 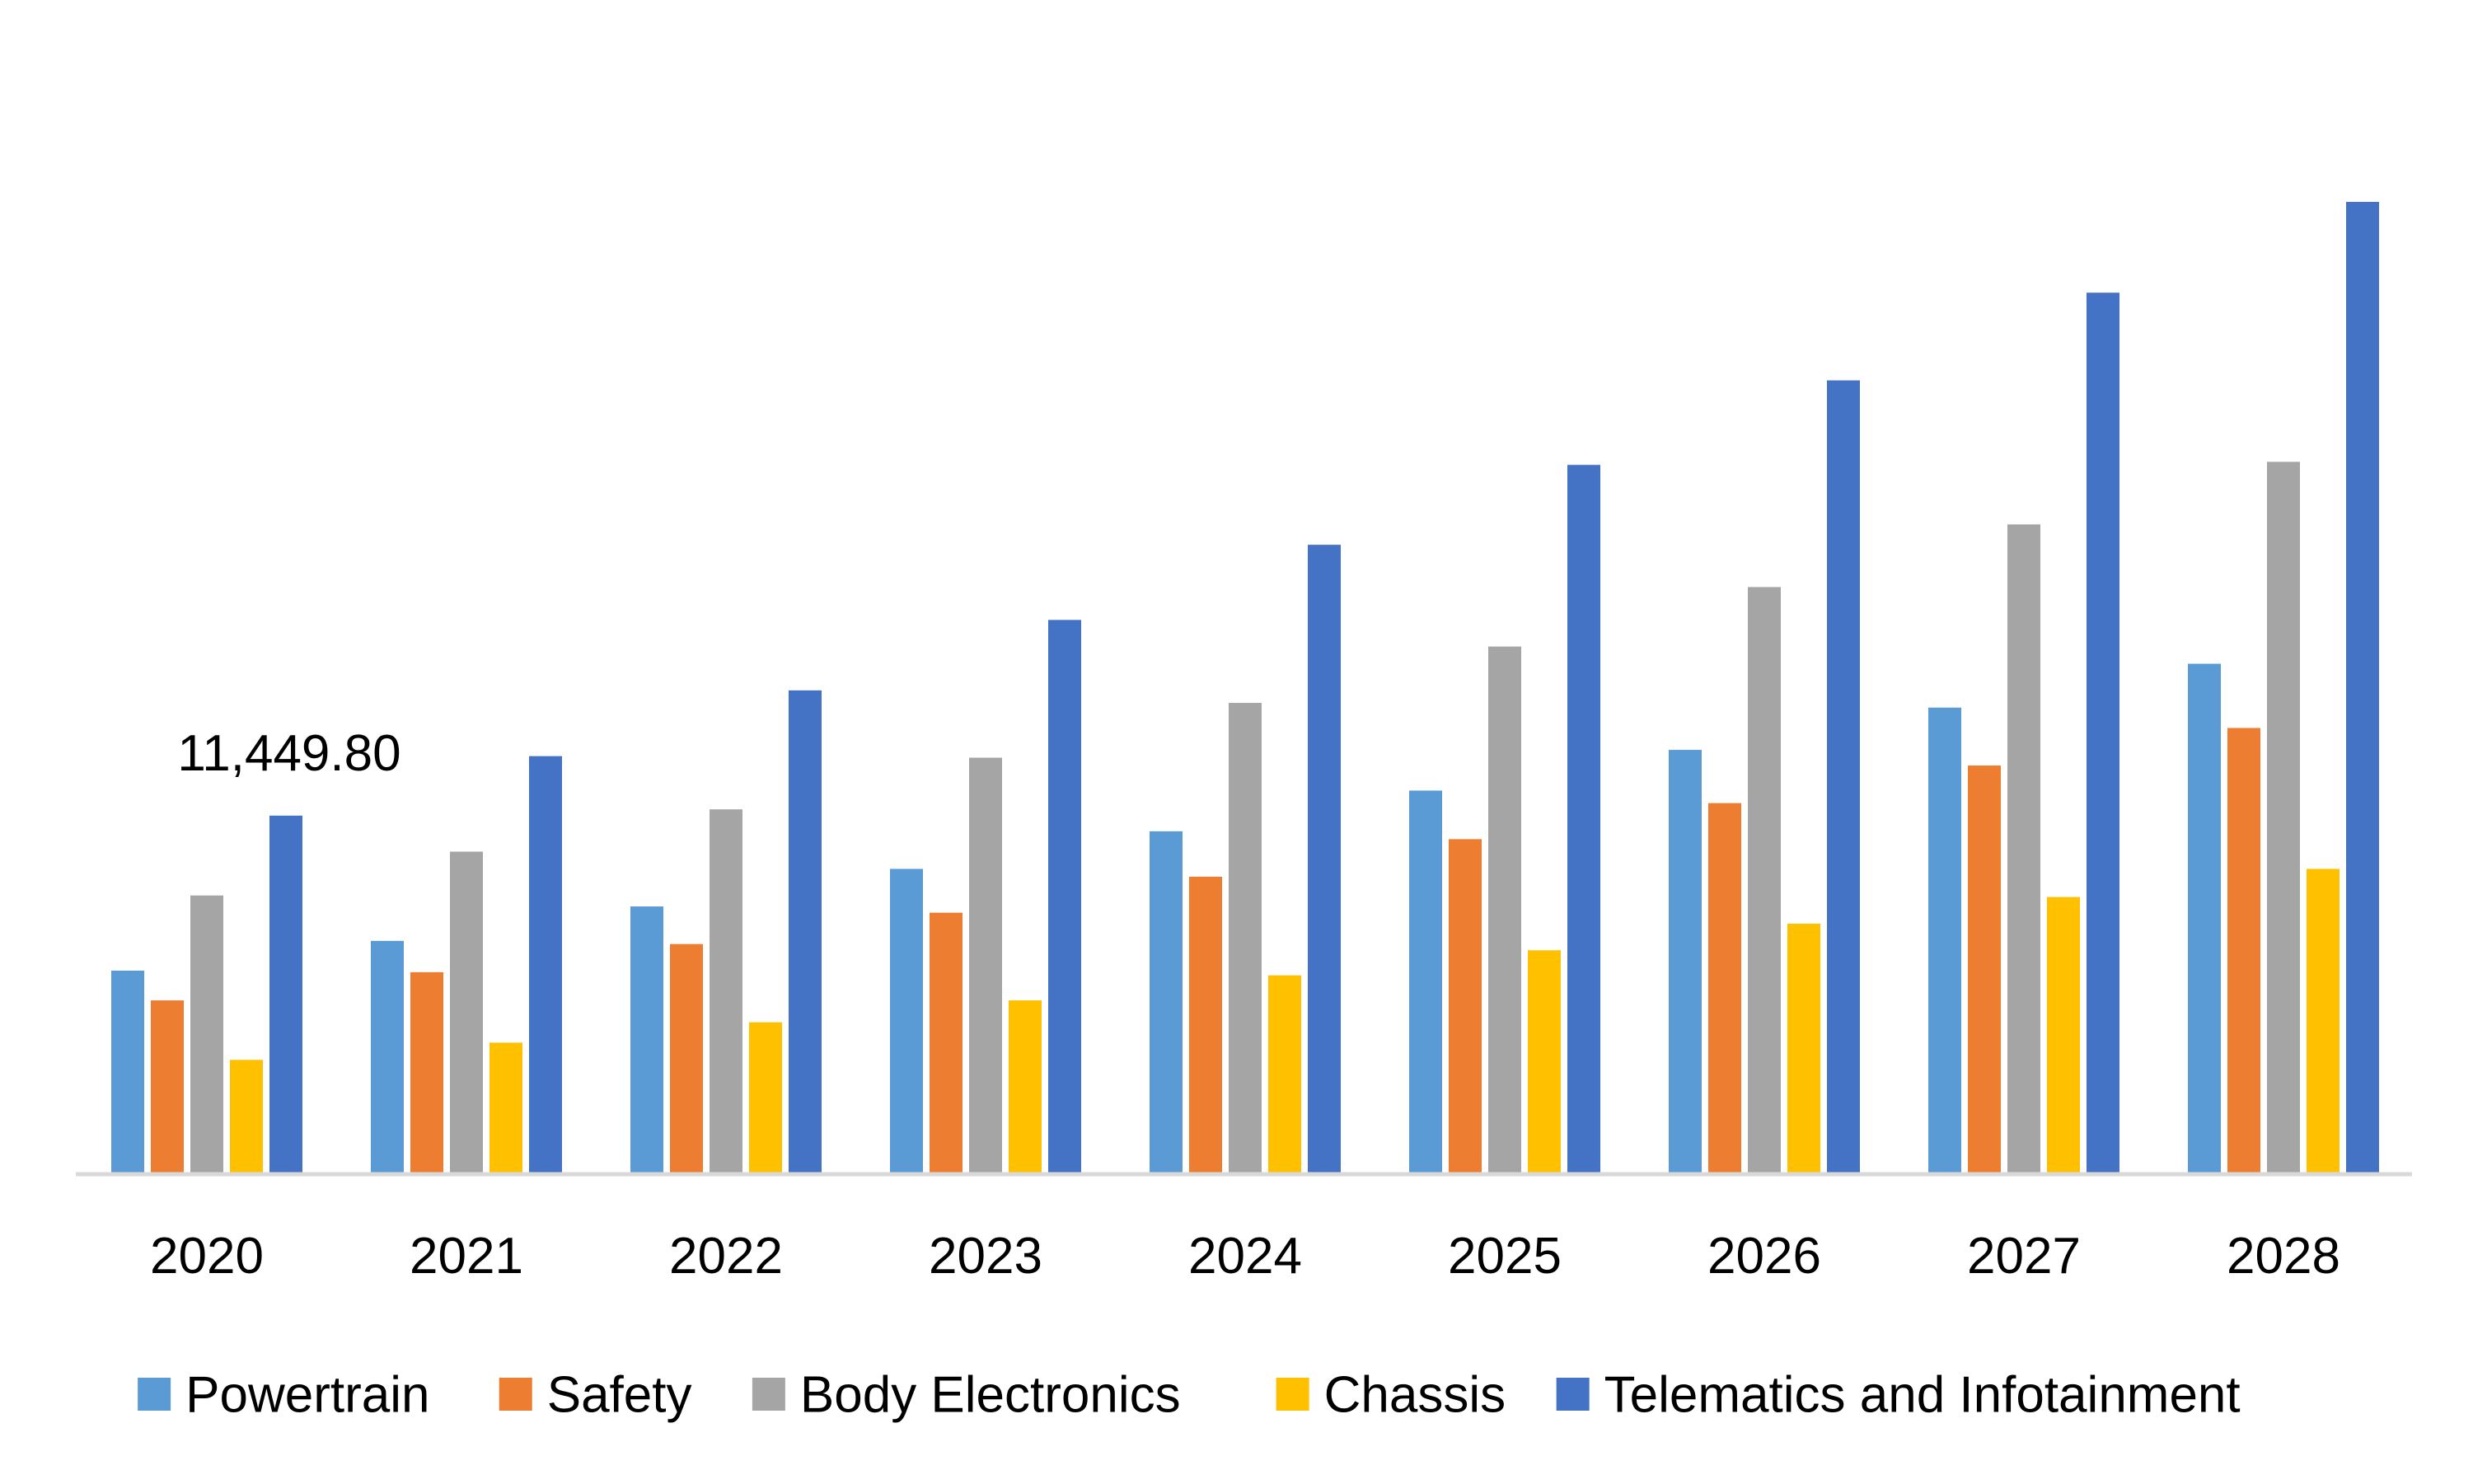 I want to click on bar-chassis-2022, so click(x=765, y=1098).